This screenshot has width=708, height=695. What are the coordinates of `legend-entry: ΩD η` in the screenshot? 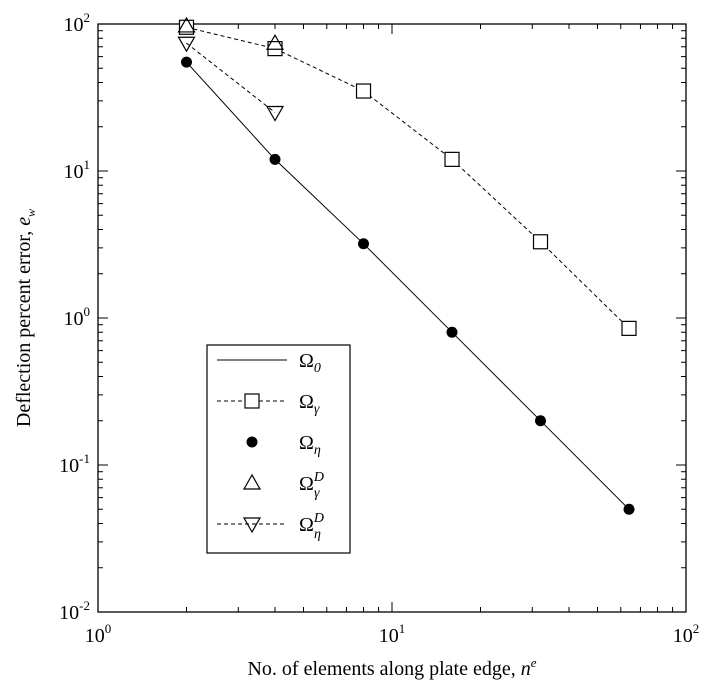 It's located at (270, 526).